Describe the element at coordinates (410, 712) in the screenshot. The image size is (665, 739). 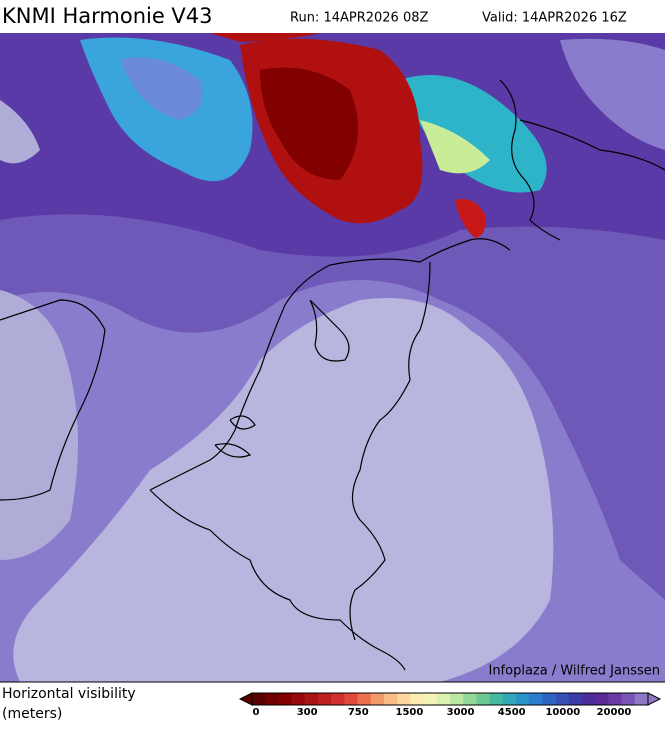
I see `colorbar-tick-label: 1500` at that location.